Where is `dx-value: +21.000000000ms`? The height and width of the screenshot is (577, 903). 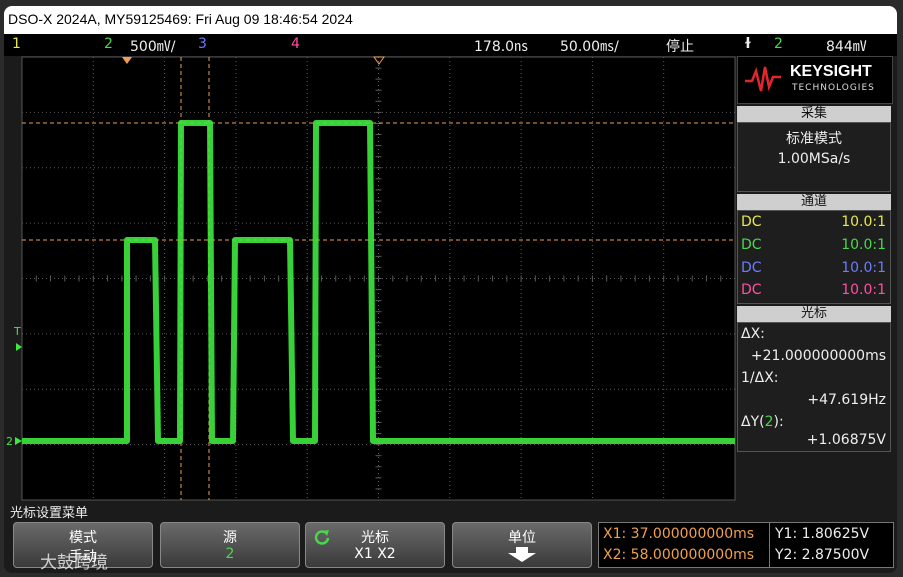
dx-value: +21.000000000ms is located at coordinates (818, 356).